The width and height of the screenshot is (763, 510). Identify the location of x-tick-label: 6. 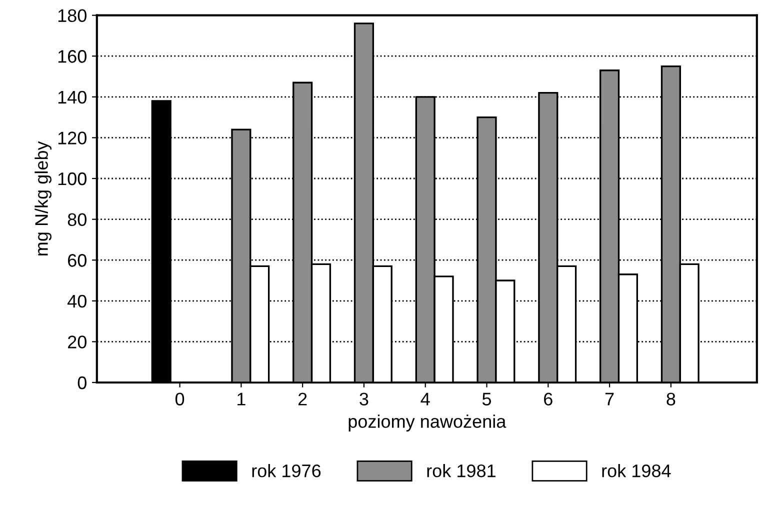
(548, 399).